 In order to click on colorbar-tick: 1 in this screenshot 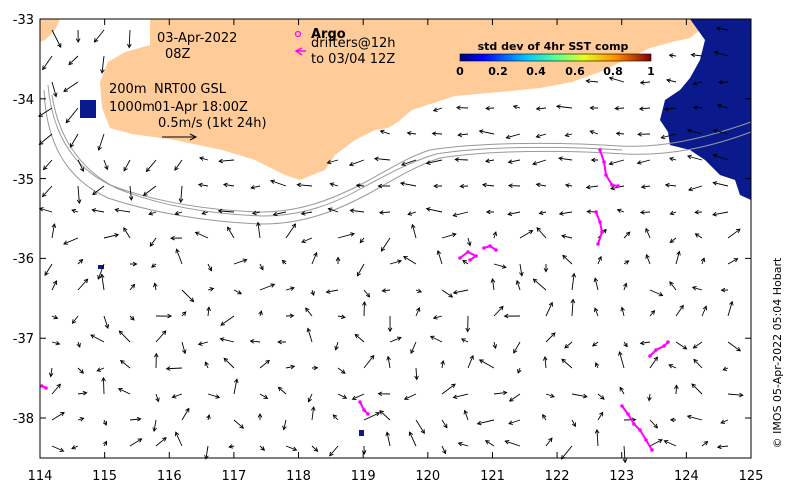, I will do `click(651, 71)`.